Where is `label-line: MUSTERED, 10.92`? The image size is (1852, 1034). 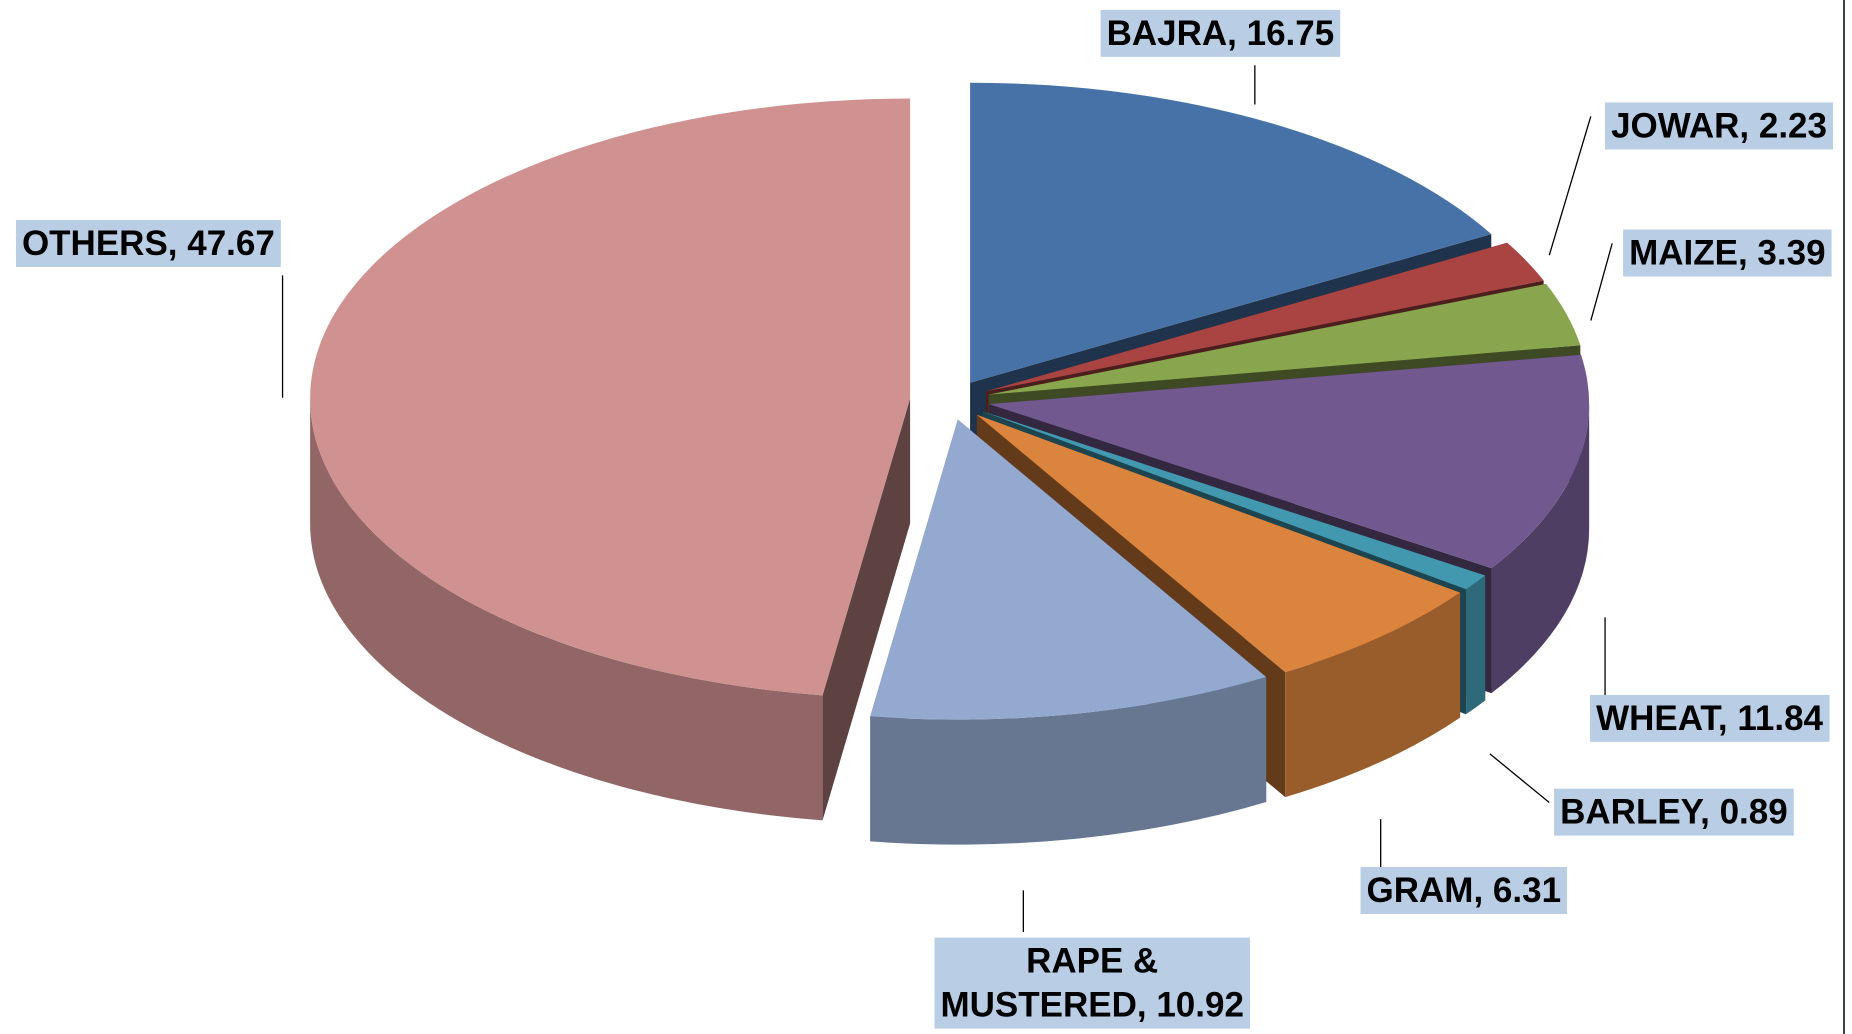
label-line: MUSTERED, 10.92 is located at coordinates (1091, 1005).